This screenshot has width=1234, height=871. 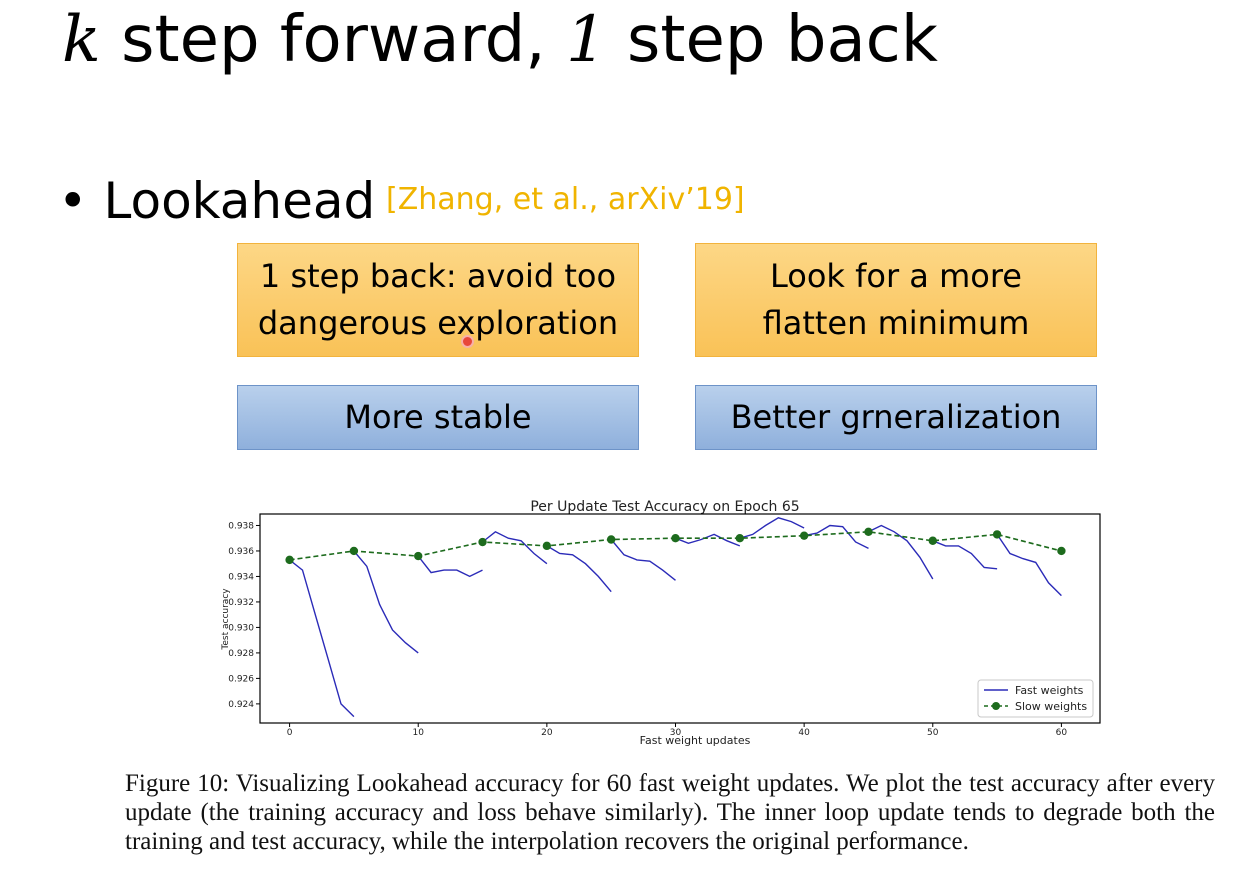 What do you see at coordinates (676, 733) in the screenshot?
I see `x-tick-label: 30` at bounding box center [676, 733].